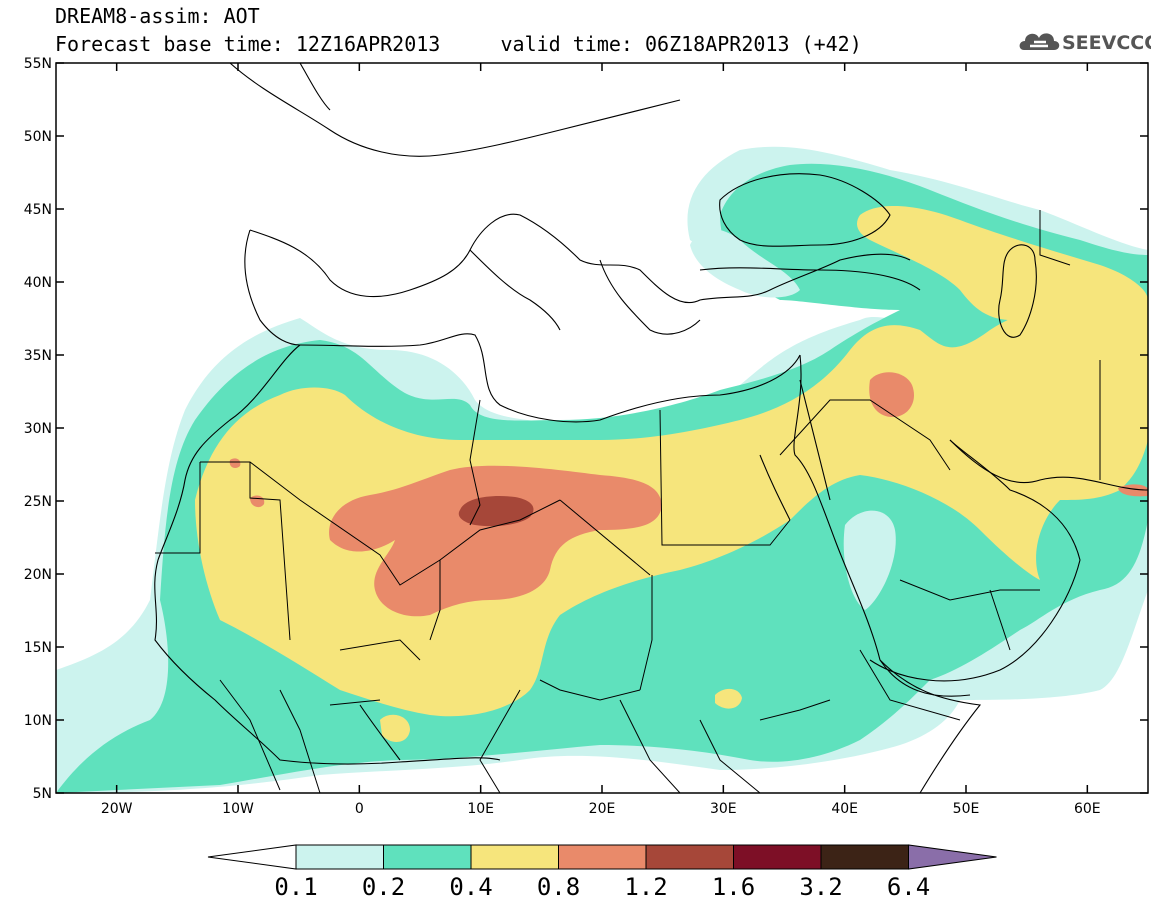  Describe the element at coordinates (496, 511) in the screenshot. I see `aot-contour-1.2` at that location.